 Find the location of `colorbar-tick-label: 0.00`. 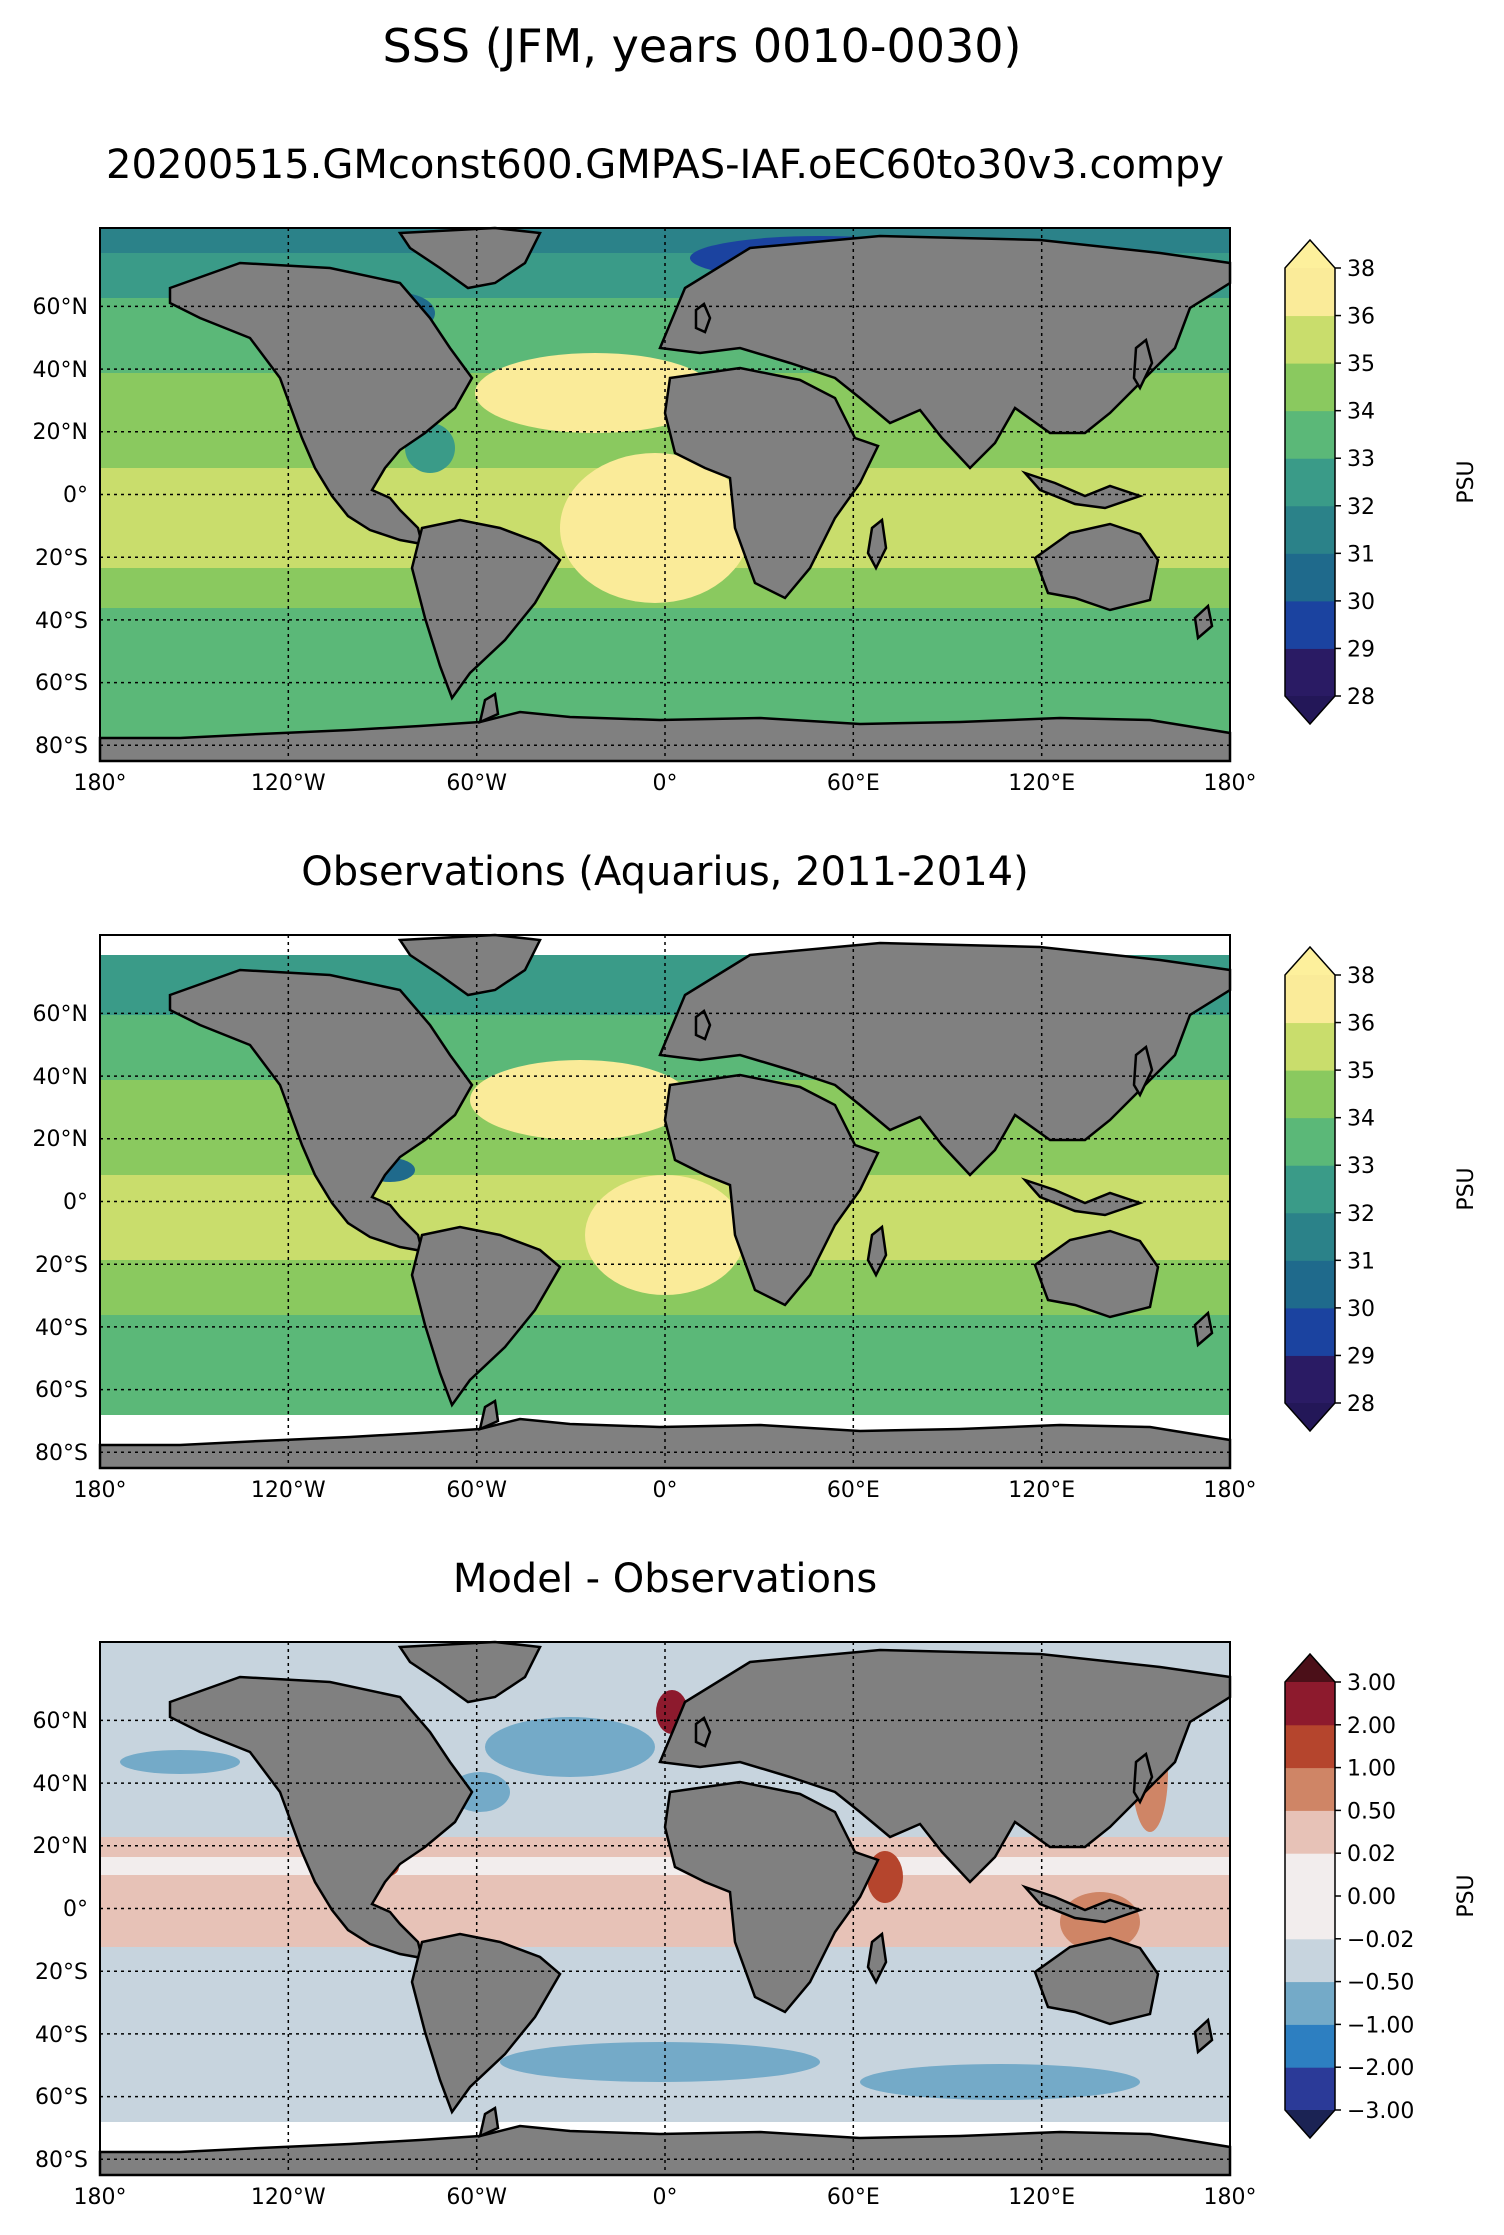

colorbar-tick-label: 0.00 is located at coordinates (1371, 1897).